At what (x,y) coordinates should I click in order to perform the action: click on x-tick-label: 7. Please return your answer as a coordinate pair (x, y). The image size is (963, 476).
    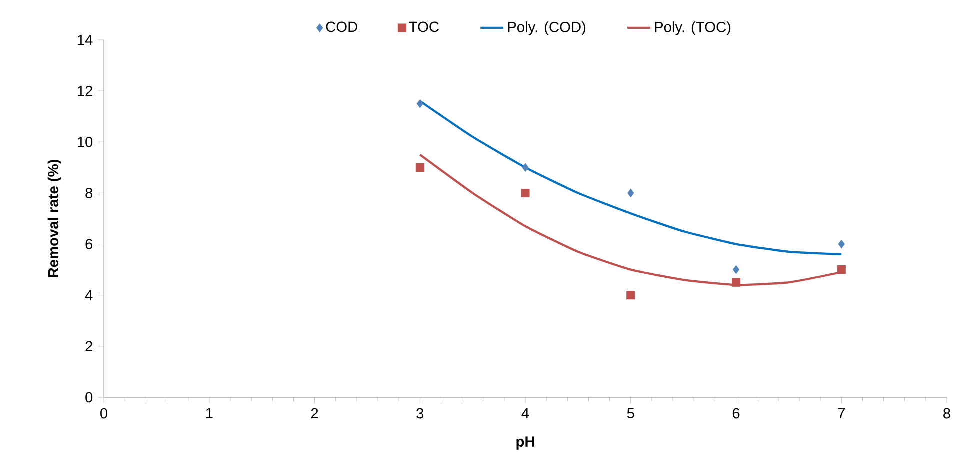
    Looking at the image, I should click on (841, 413).